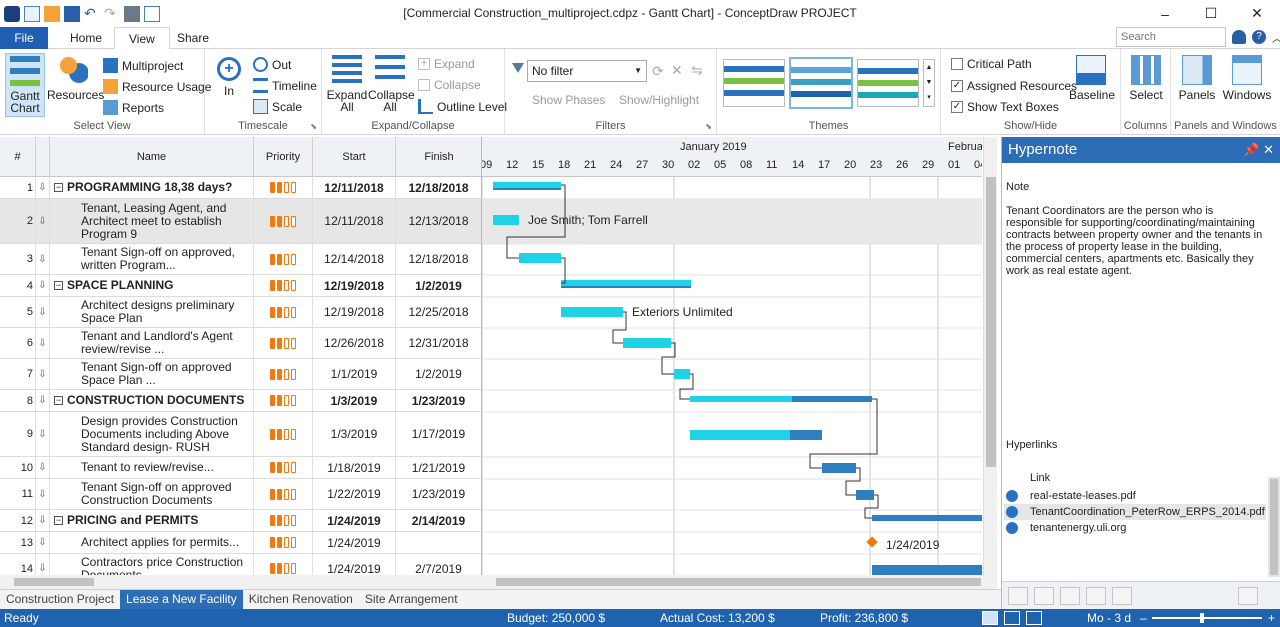 This screenshot has height=627, width=1280. Describe the element at coordinates (300, 599) in the screenshot. I see `sheet-tab: Kitchen Renovation` at that location.